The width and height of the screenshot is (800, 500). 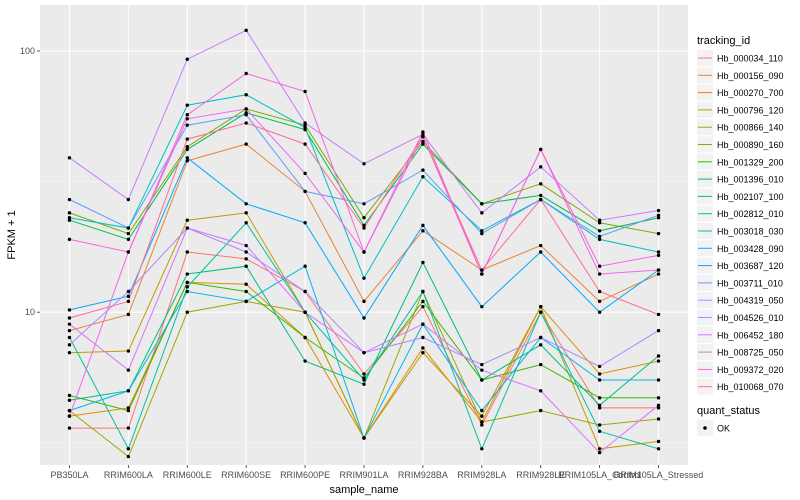 What do you see at coordinates (723, 429) in the screenshot?
I see `shape-legend-label: OK` at bounding box center [723, 429].